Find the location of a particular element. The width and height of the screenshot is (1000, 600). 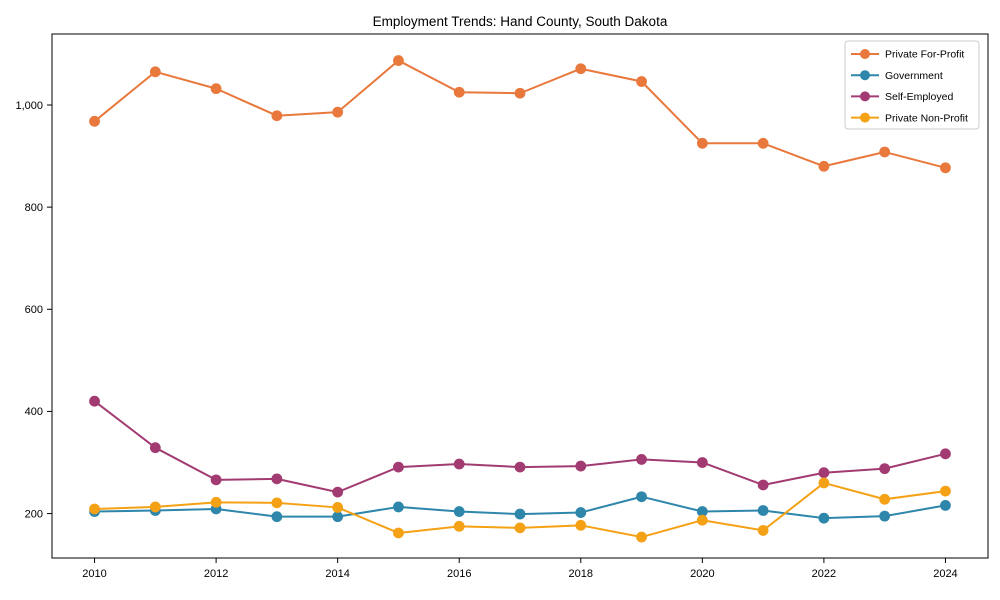

series-government is located at coordinates (520, 507).